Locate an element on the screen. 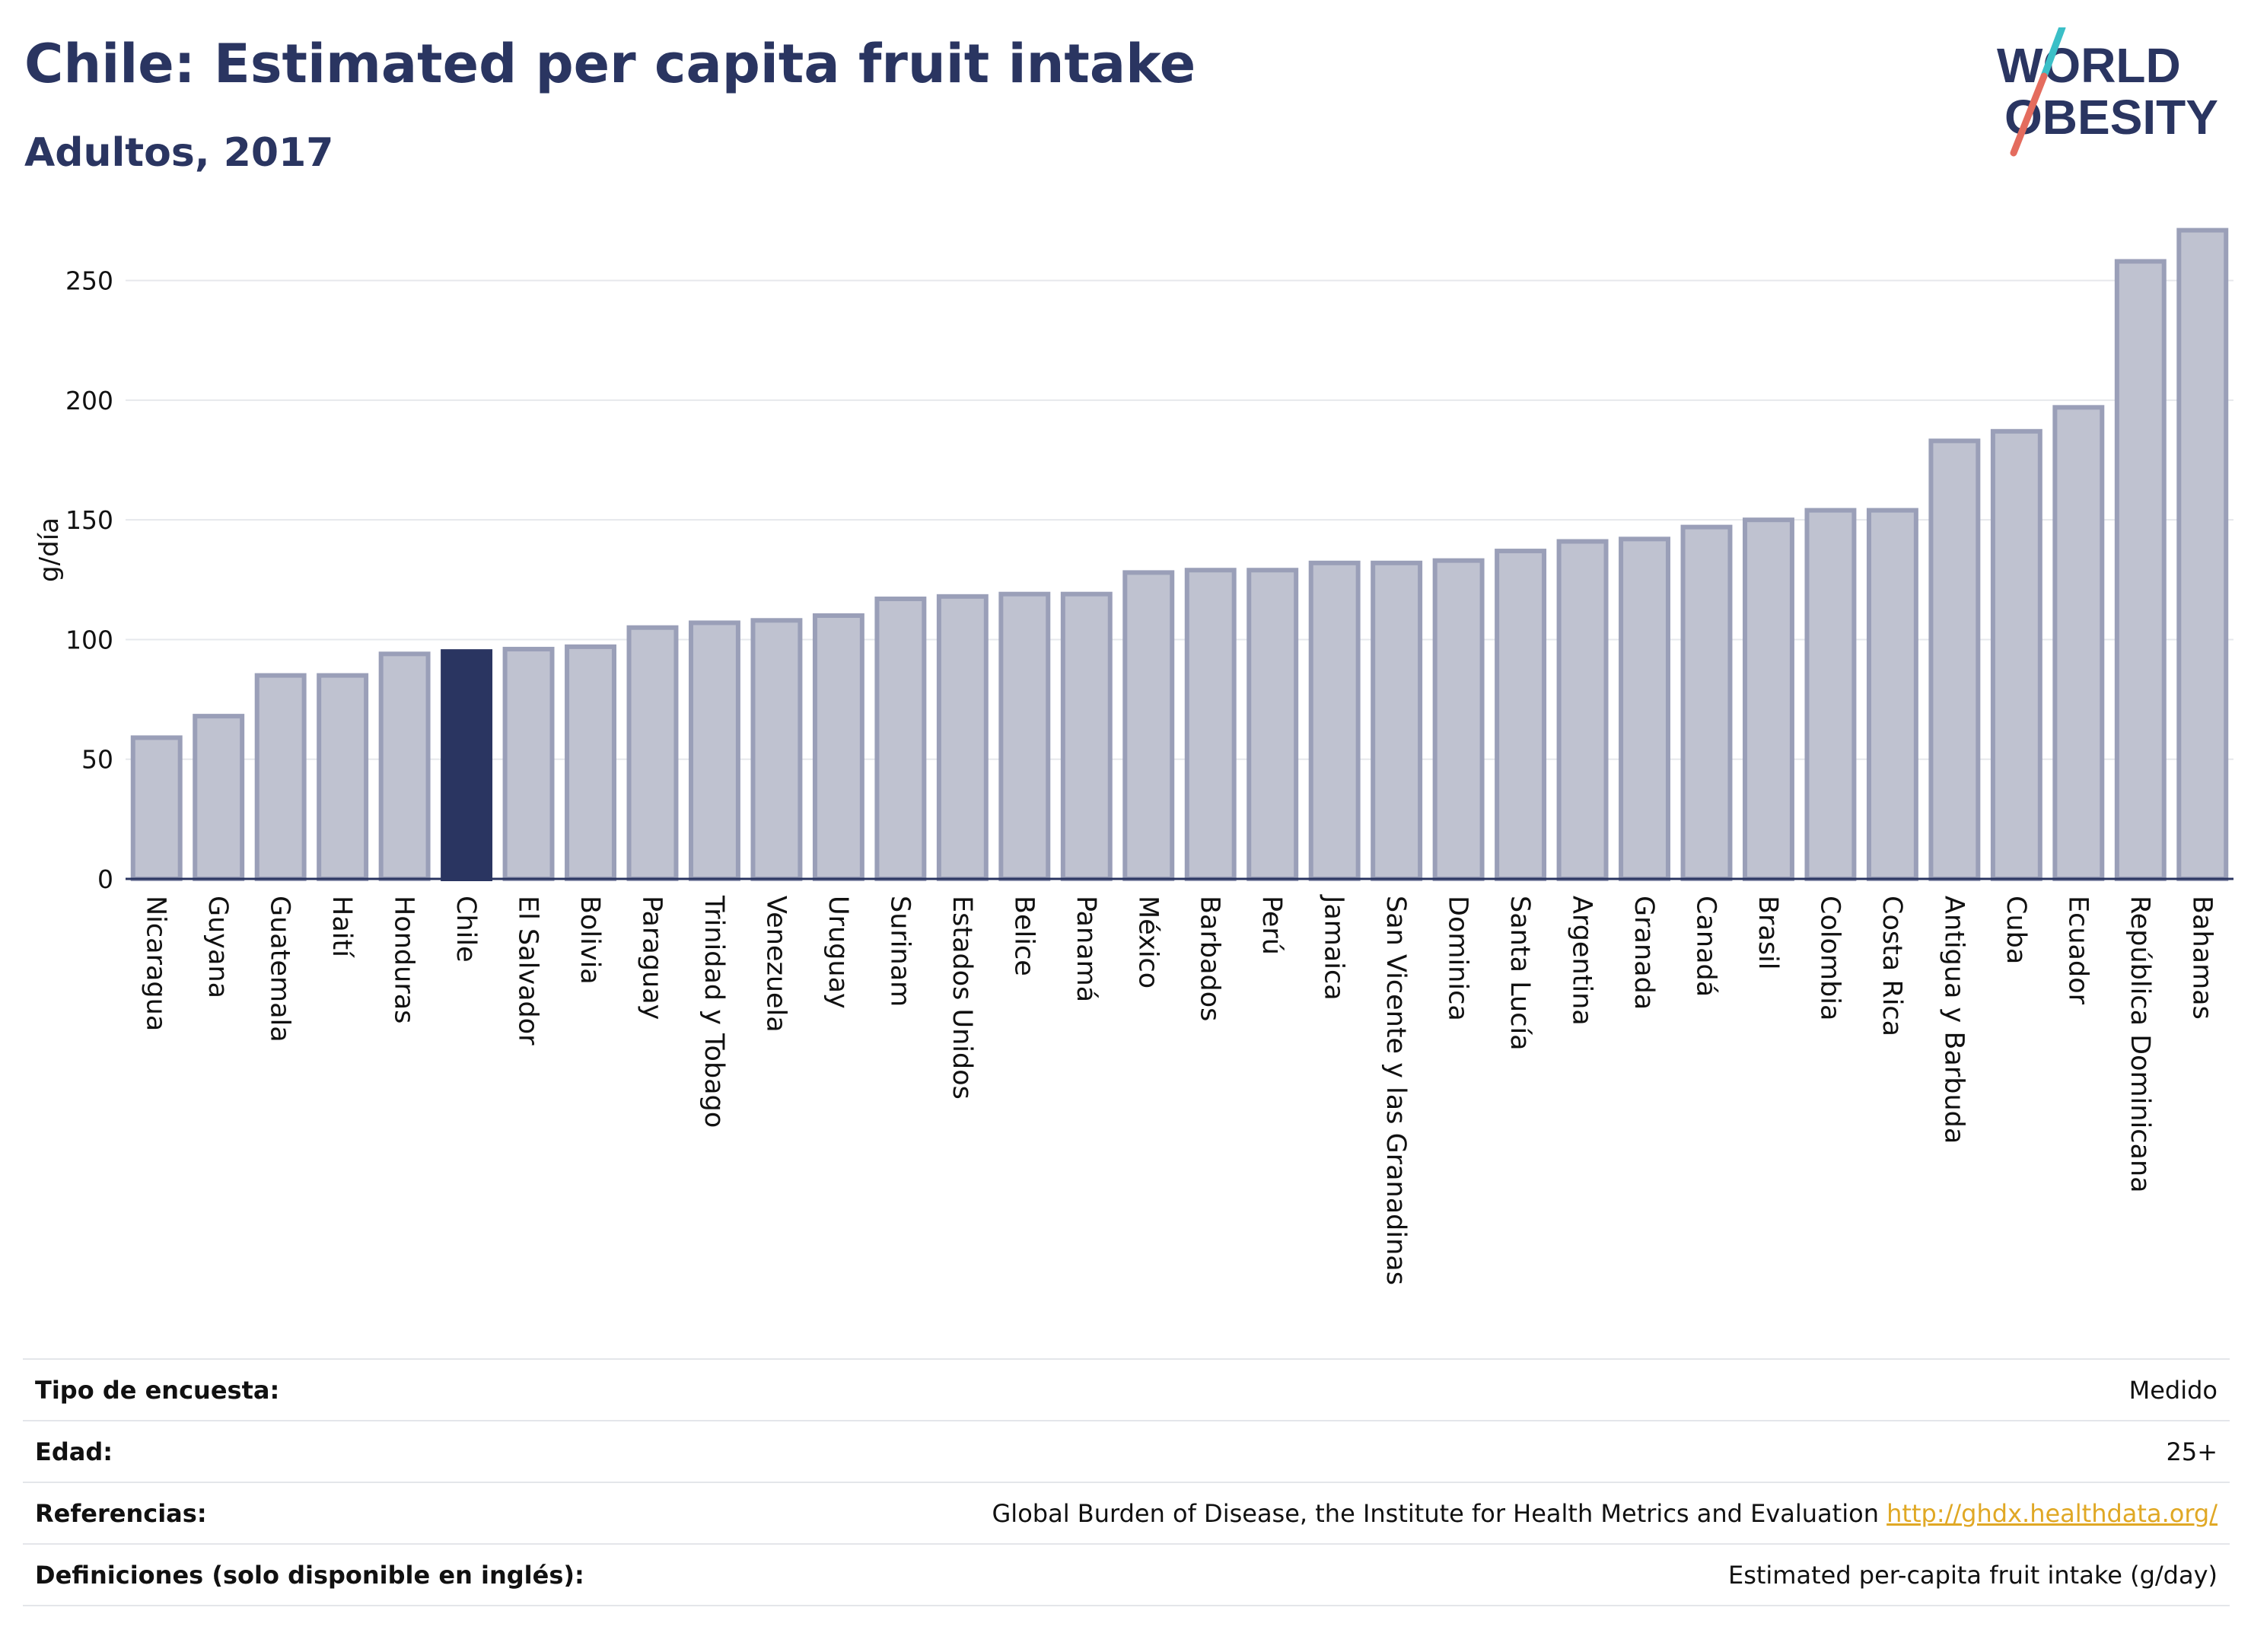 This screenshot has width=2251, height=1652. world-obesity-logo: WORLD OBESITY is located at coordinates (2107, 92).